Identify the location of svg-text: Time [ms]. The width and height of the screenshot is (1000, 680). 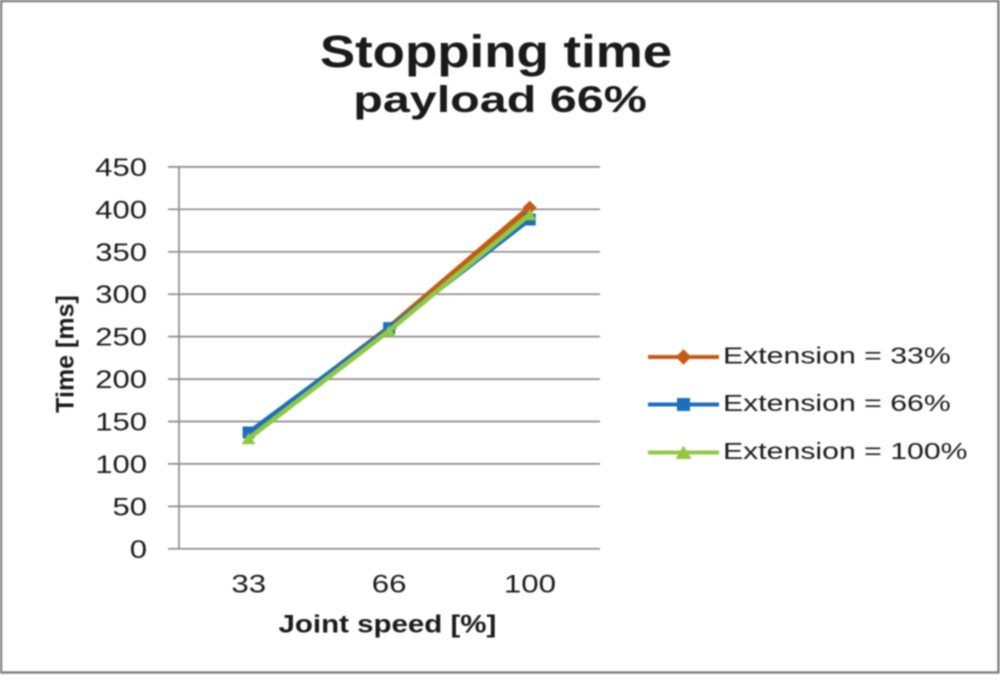
(66, 354).